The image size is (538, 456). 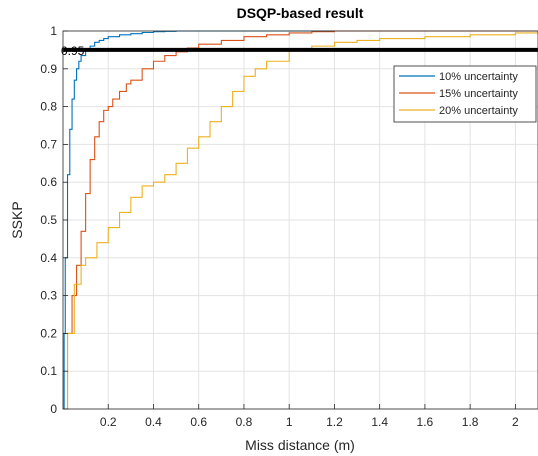 I want to click on y-tick-label-1: 0.1, so click(x=48, y=371).